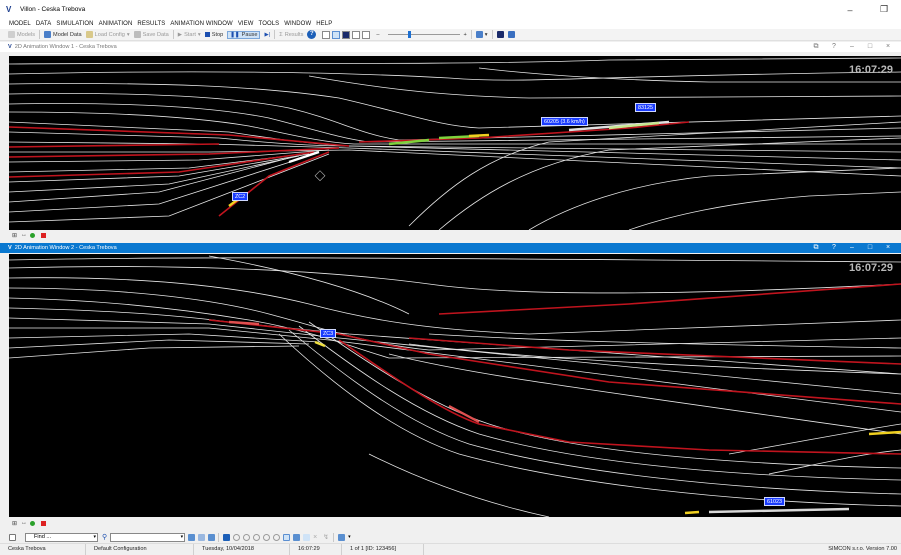  Describe the element at coordinates (356, 34) in the screenshot. I see `view-mode-4-icon` at that location.